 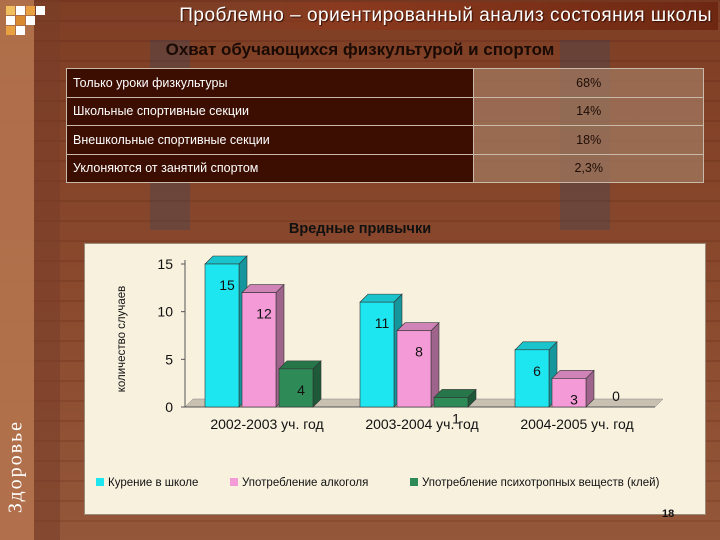 I want to click on table-row: Внешкольные спортивные секции 18%, so click(x=384, y=140).